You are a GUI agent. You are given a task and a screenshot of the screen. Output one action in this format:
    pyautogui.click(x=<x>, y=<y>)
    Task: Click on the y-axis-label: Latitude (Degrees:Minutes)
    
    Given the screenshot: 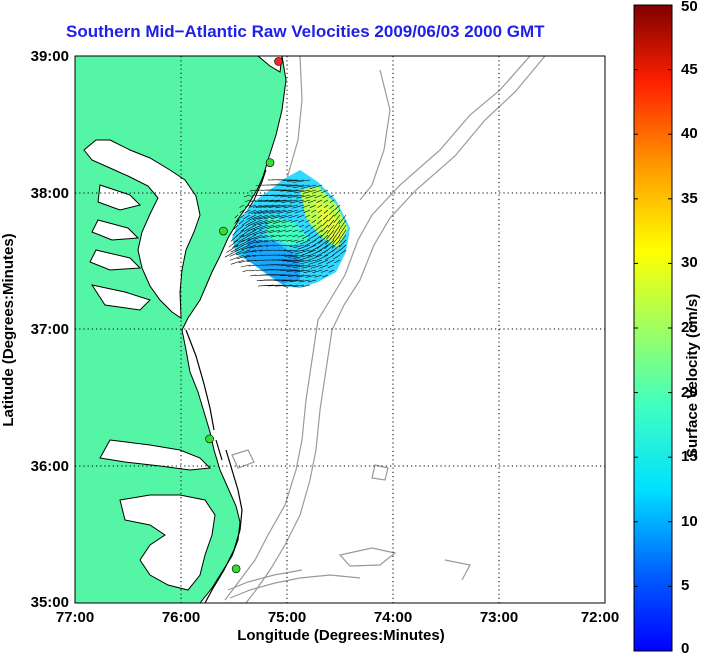 What is the action you would take?
    pyautogui.click(x=8, y=329)
    